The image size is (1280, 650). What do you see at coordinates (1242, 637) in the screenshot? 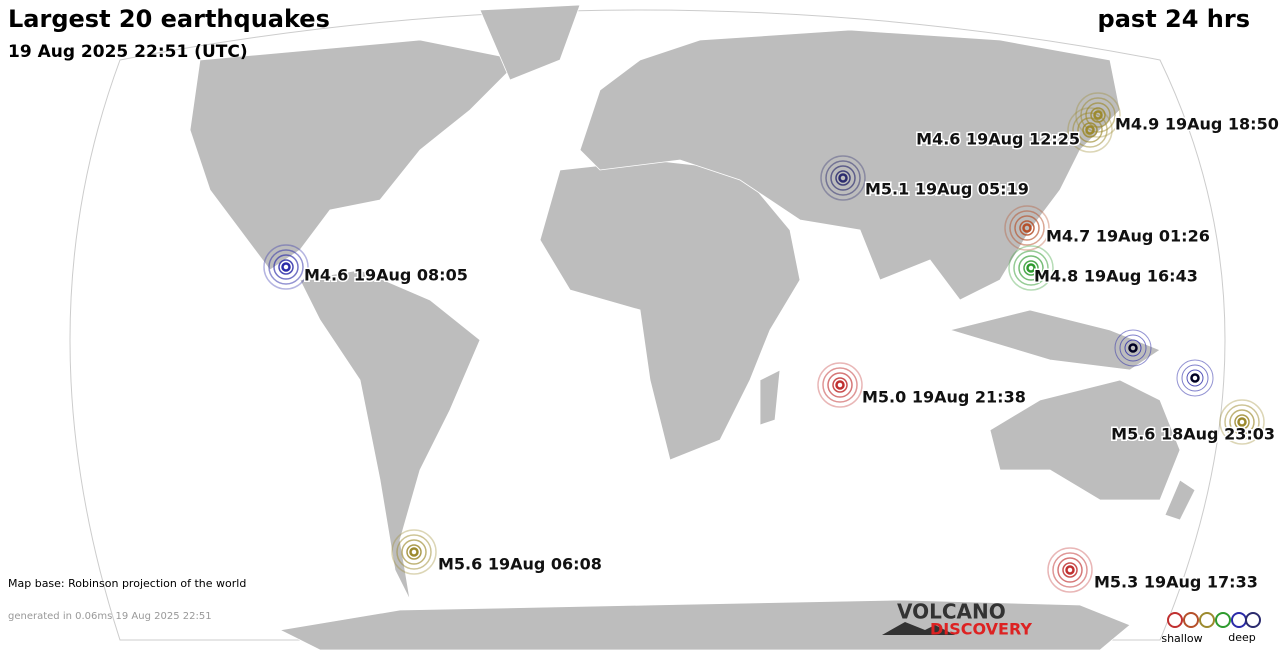
I see `legend-label: deep` at bounding box center [1242, 637].